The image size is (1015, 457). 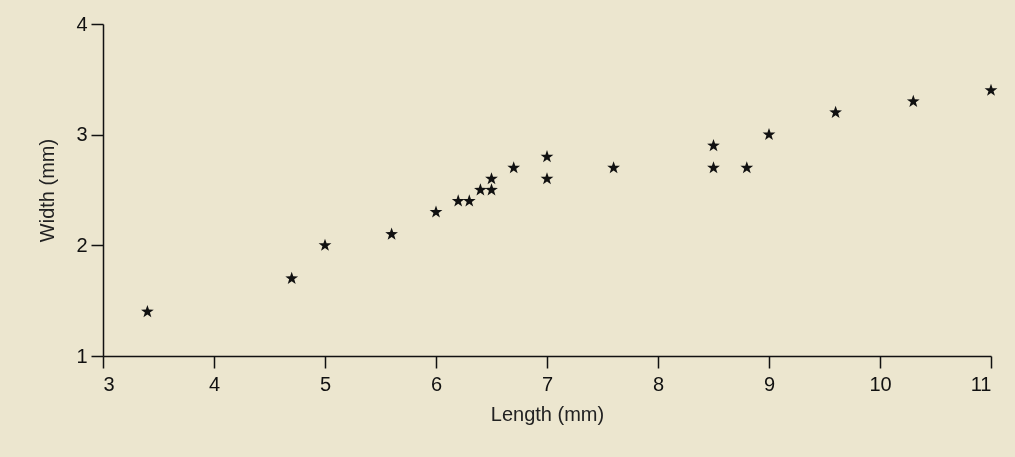 What do you see at coordinates (981, 383) in the screenshot?
I see `x-tick-label: 11` at bounding box center [981, 383].